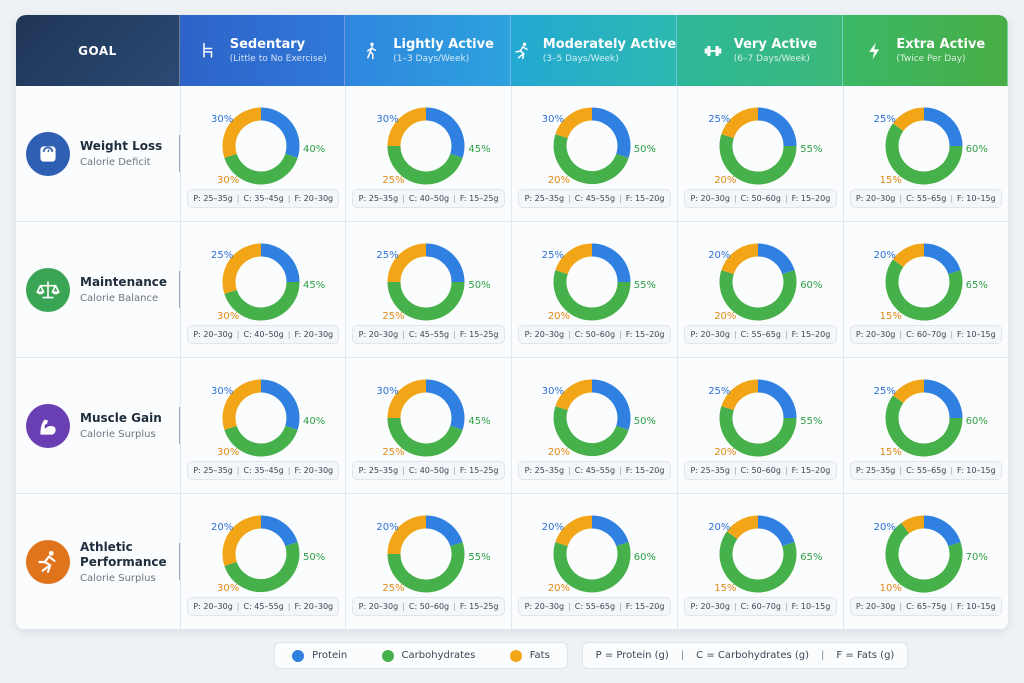 This screenshot has height=683, width=1024. Describe the element at coordinates (760, 470) in the screenshot. I see `carbohydrates-grams: C: 50–60g` at that location.